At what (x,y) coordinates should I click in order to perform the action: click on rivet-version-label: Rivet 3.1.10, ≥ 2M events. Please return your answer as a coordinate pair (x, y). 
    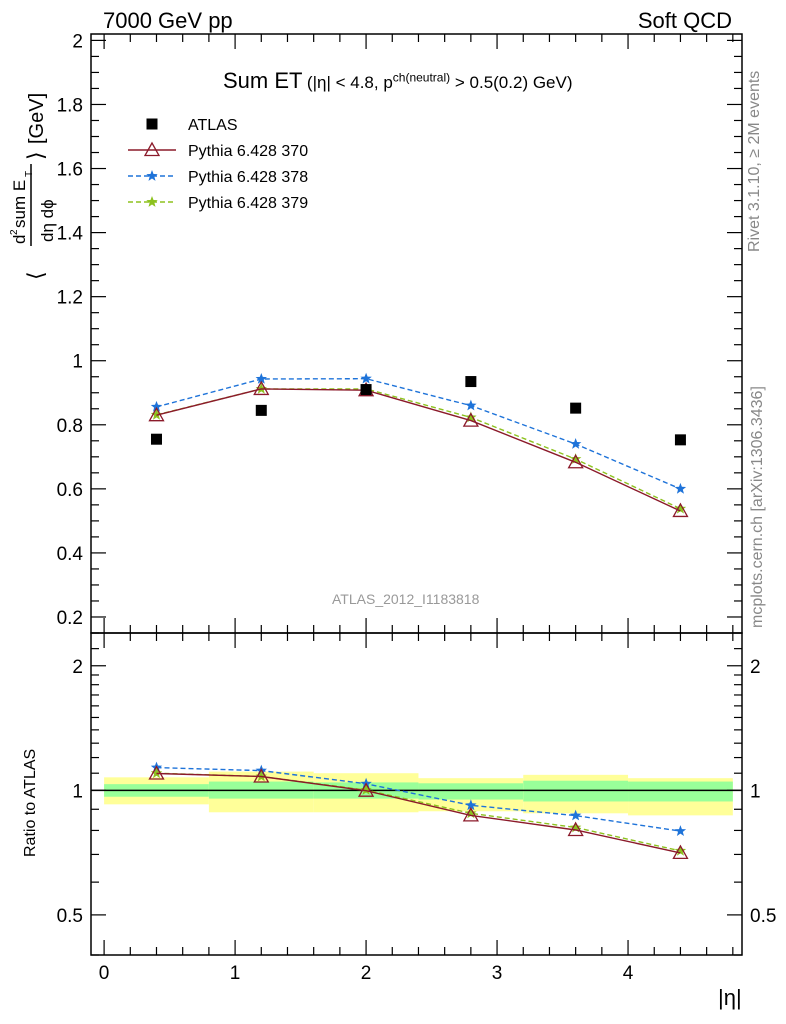
    Looking at the image, I should click on (754, 161).